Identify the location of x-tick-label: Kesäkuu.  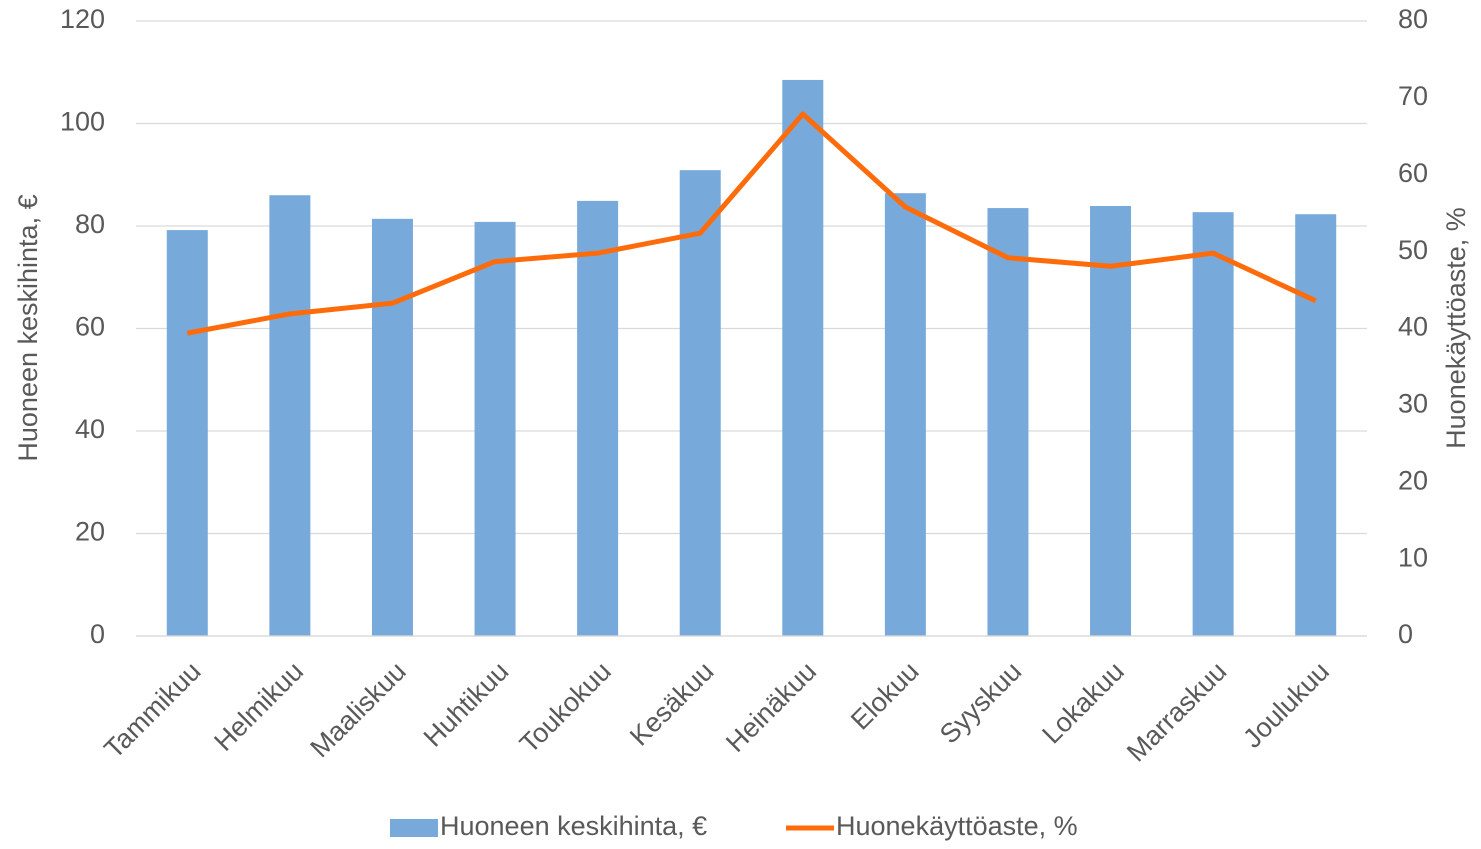
(672, 704).